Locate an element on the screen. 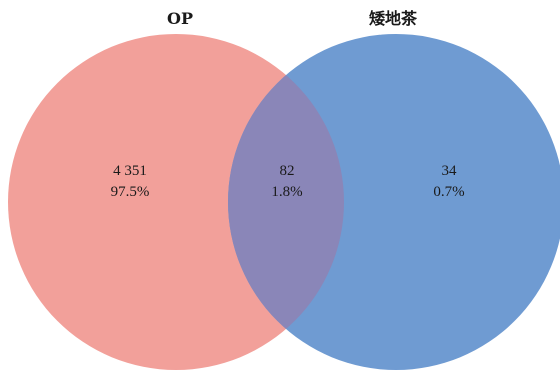 This screenshot has height=372, width=560. intersection-percent: 1.8% is located at coordinates (286, 192).